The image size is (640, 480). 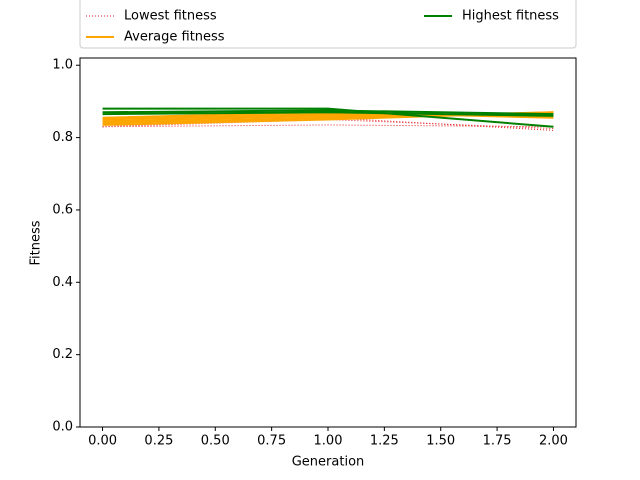 I want to click on legend-label: Average fitness, so click(x=174, y=37).